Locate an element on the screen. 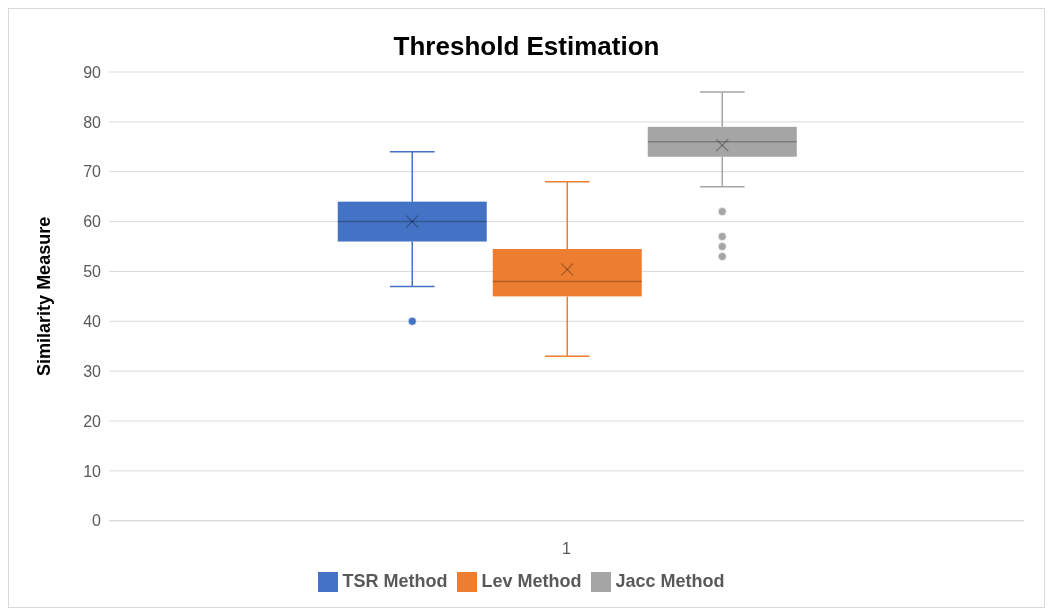 Image resolution: width=1051 pixels, height=609 pixels. legend-label: Lev Method is located at coordinates (531, 580).